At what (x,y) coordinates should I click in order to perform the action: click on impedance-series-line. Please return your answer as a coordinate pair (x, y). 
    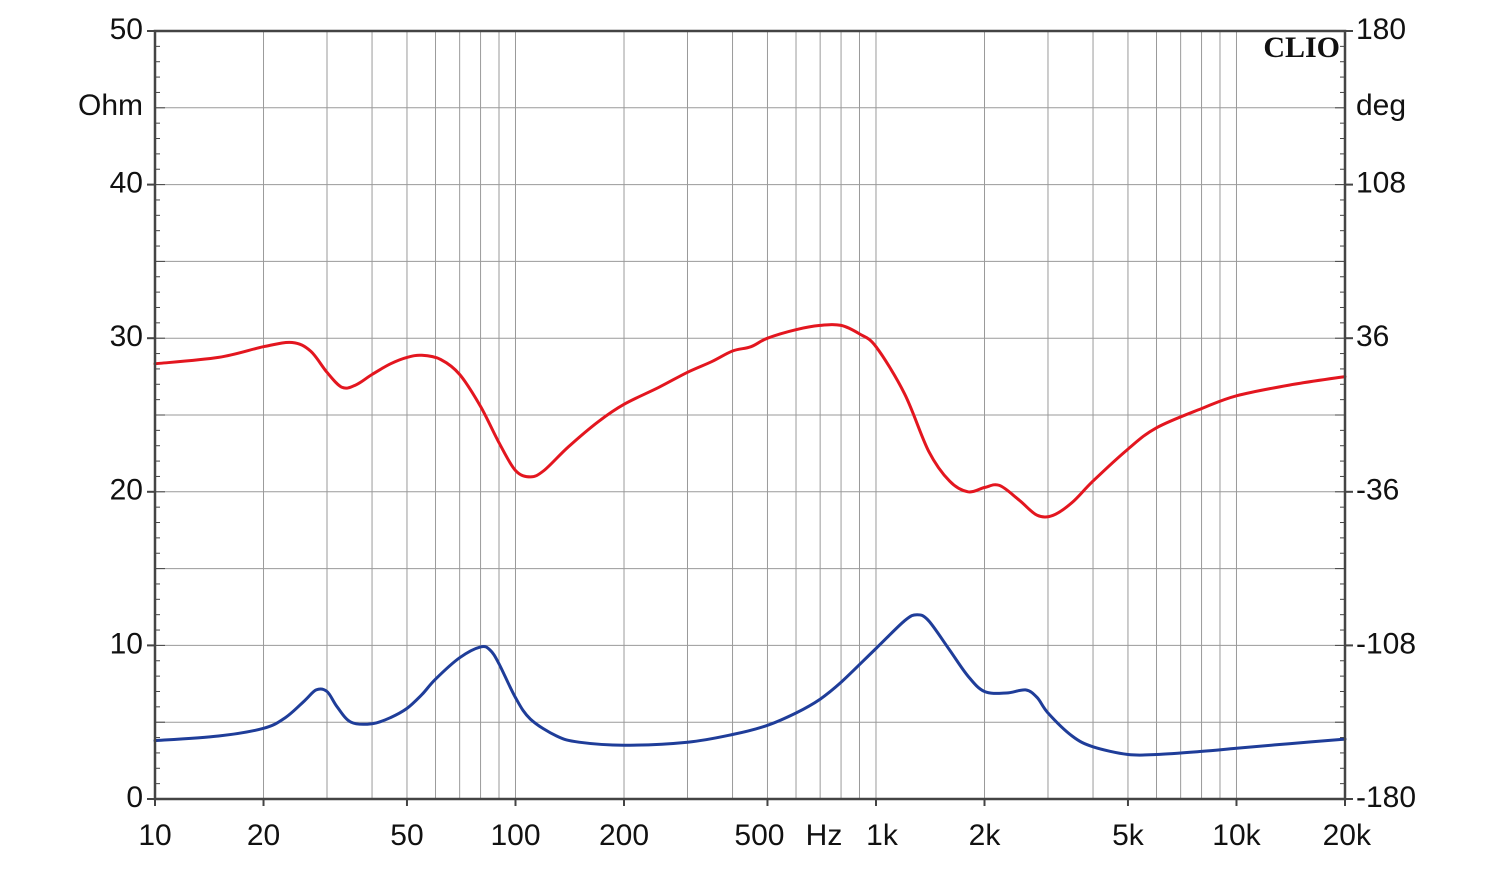
    Looking at the image, I should click on (750, 685).